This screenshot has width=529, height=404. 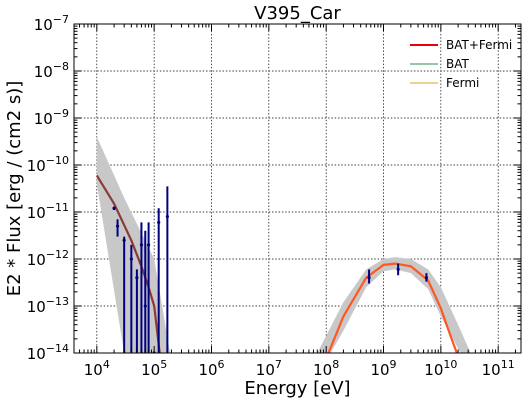 What do you see at coordinates (444, 83) in the screenshot?
I see `legend-entry: Fermi` at bounding box center [444, 83].